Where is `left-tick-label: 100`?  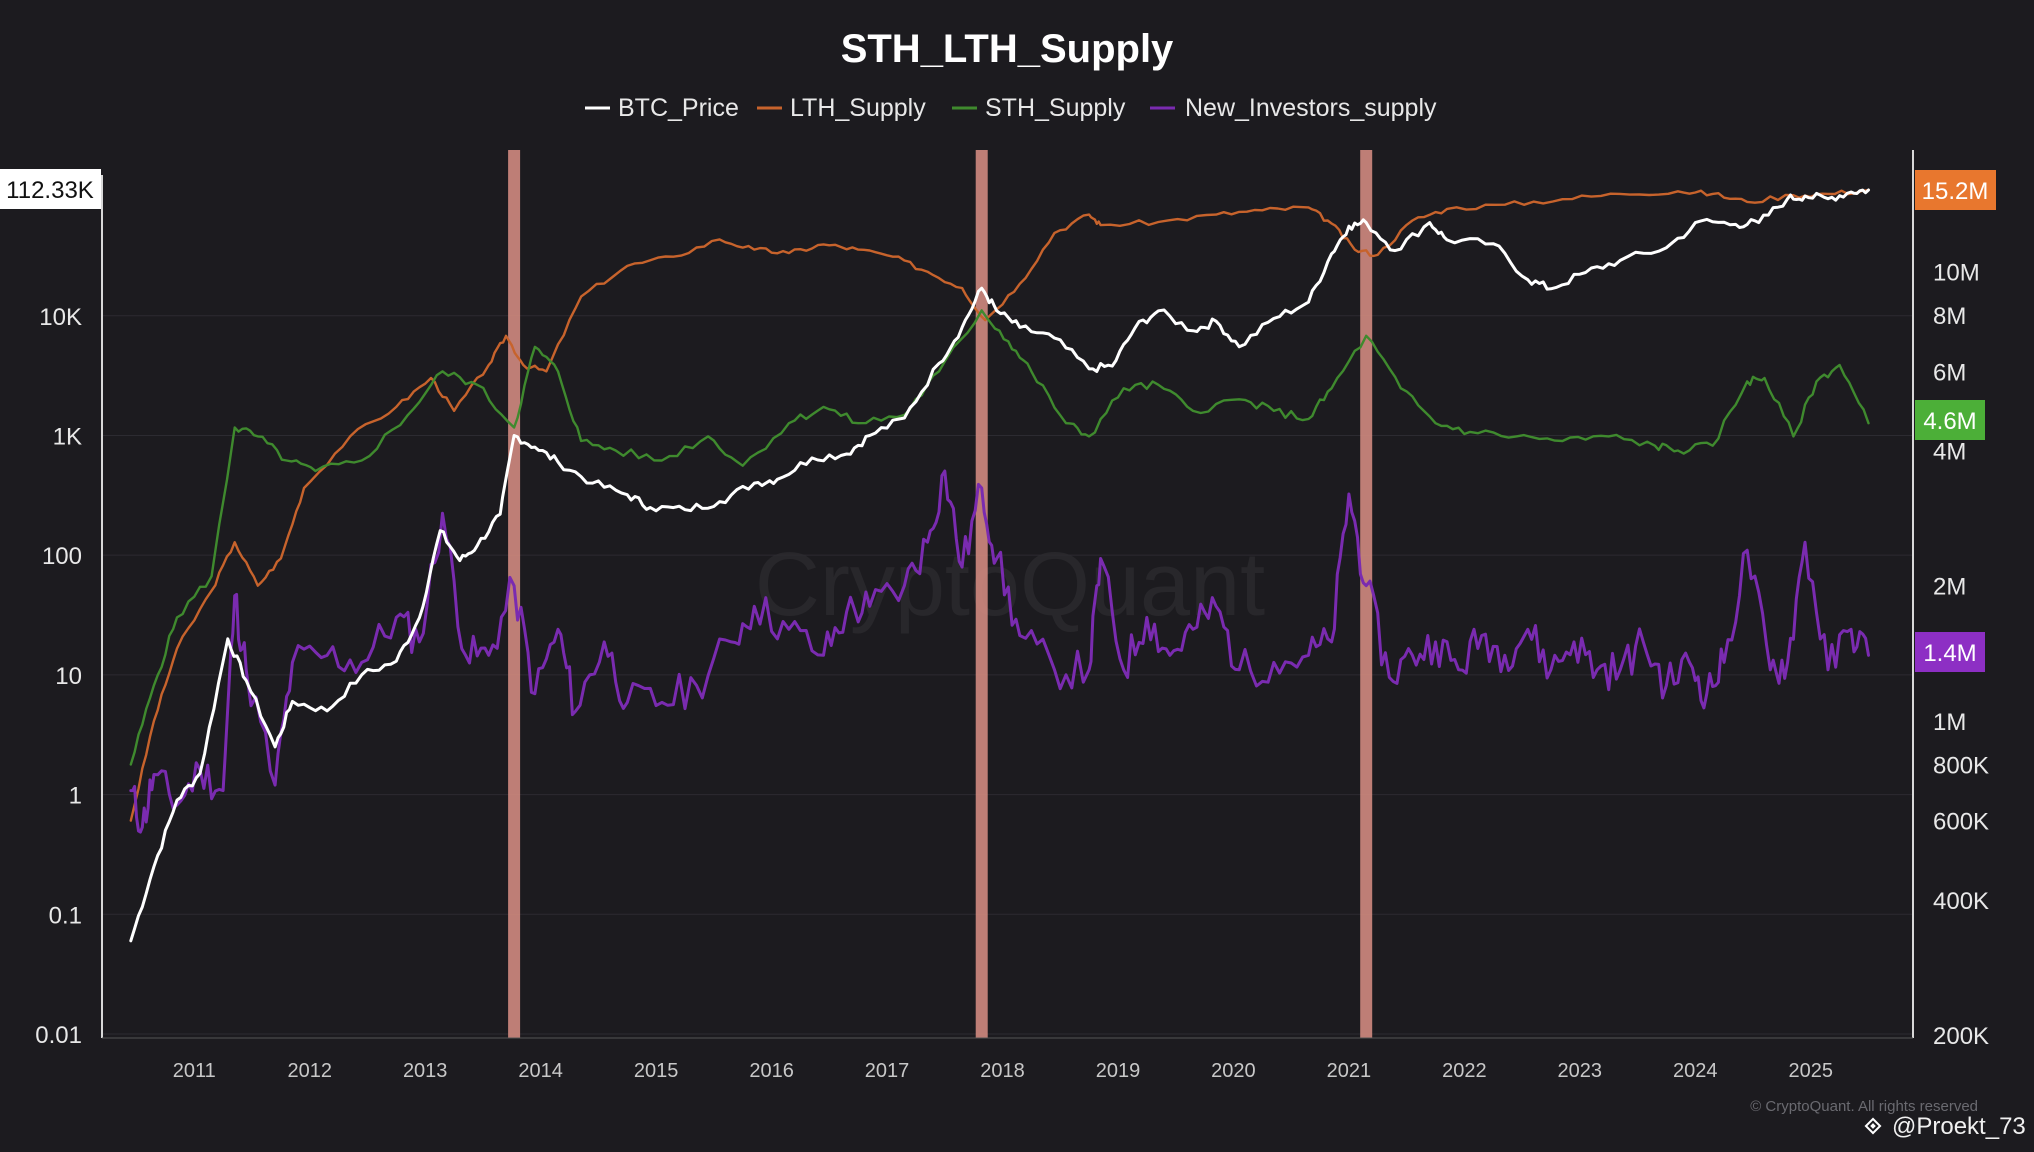
left-tick-label: 100 is located at coordinates (62, 556).